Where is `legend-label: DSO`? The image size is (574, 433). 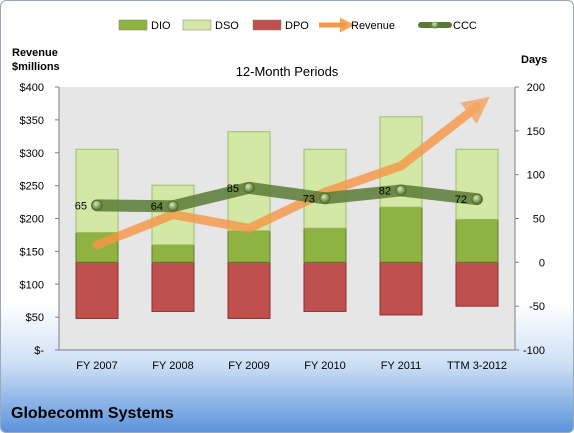 legend-label: DSO is located at coordinates (227, 26).